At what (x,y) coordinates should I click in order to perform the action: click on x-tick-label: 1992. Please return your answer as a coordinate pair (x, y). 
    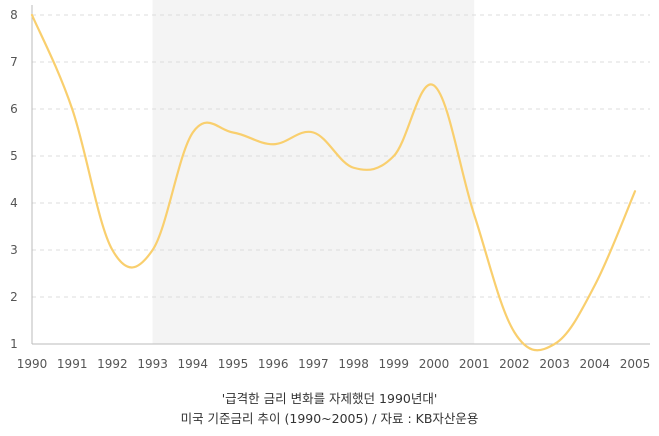
    Looking at the image, I should click on (112, 364).